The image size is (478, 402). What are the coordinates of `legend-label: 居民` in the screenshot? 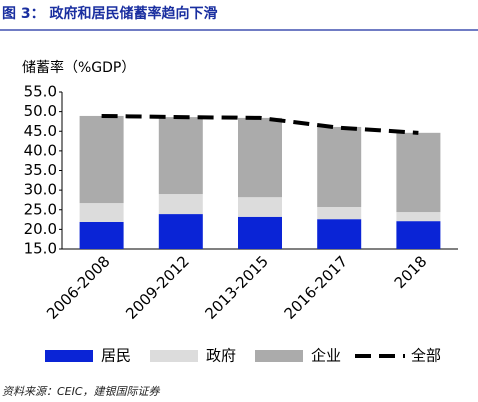 It's located at (116, 356).